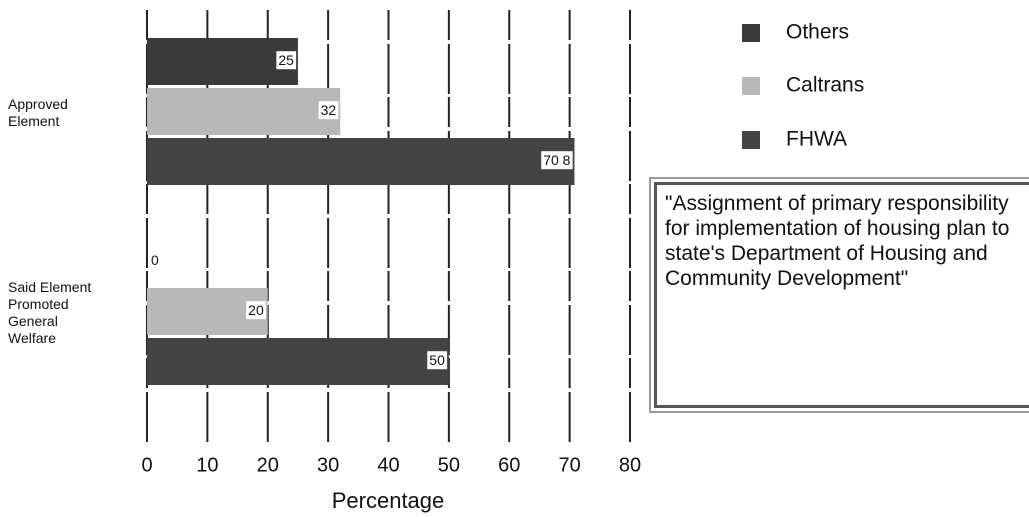 The image size is (1029, 517). What do you see at coordinates (268, 465) in the screenshot?
I see `x-tick-label: 20` at bounding box center [268, 465].